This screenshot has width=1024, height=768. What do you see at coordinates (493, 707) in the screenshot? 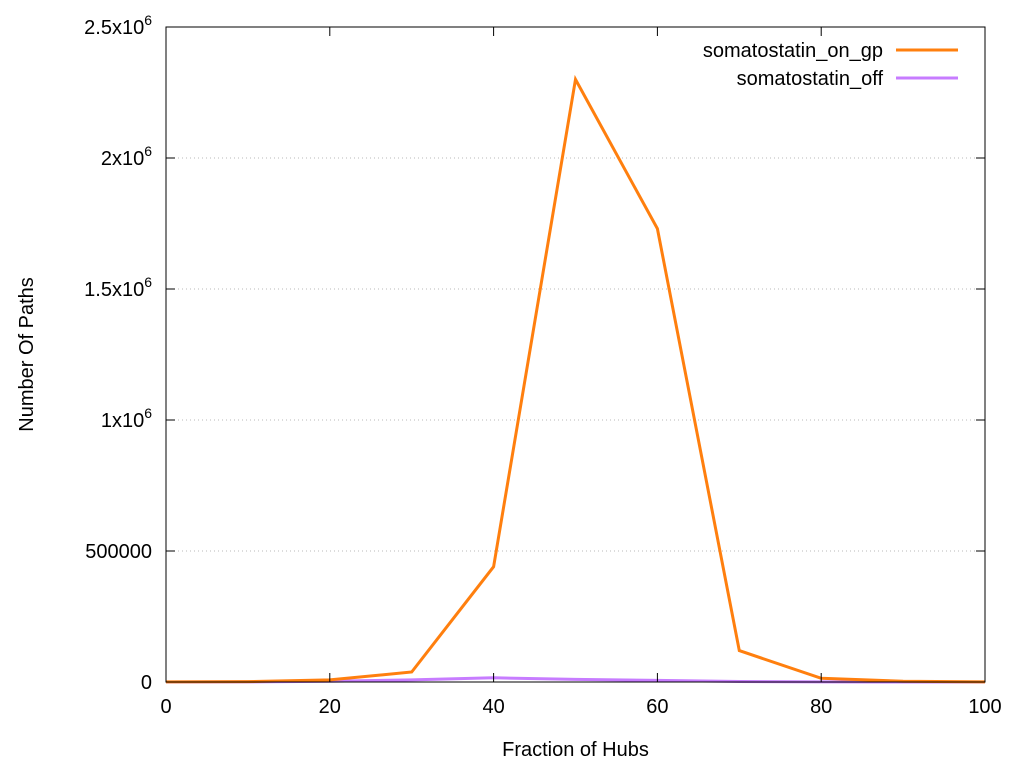
I see `x-tick-label: 40` at bounding box center [493, 707].